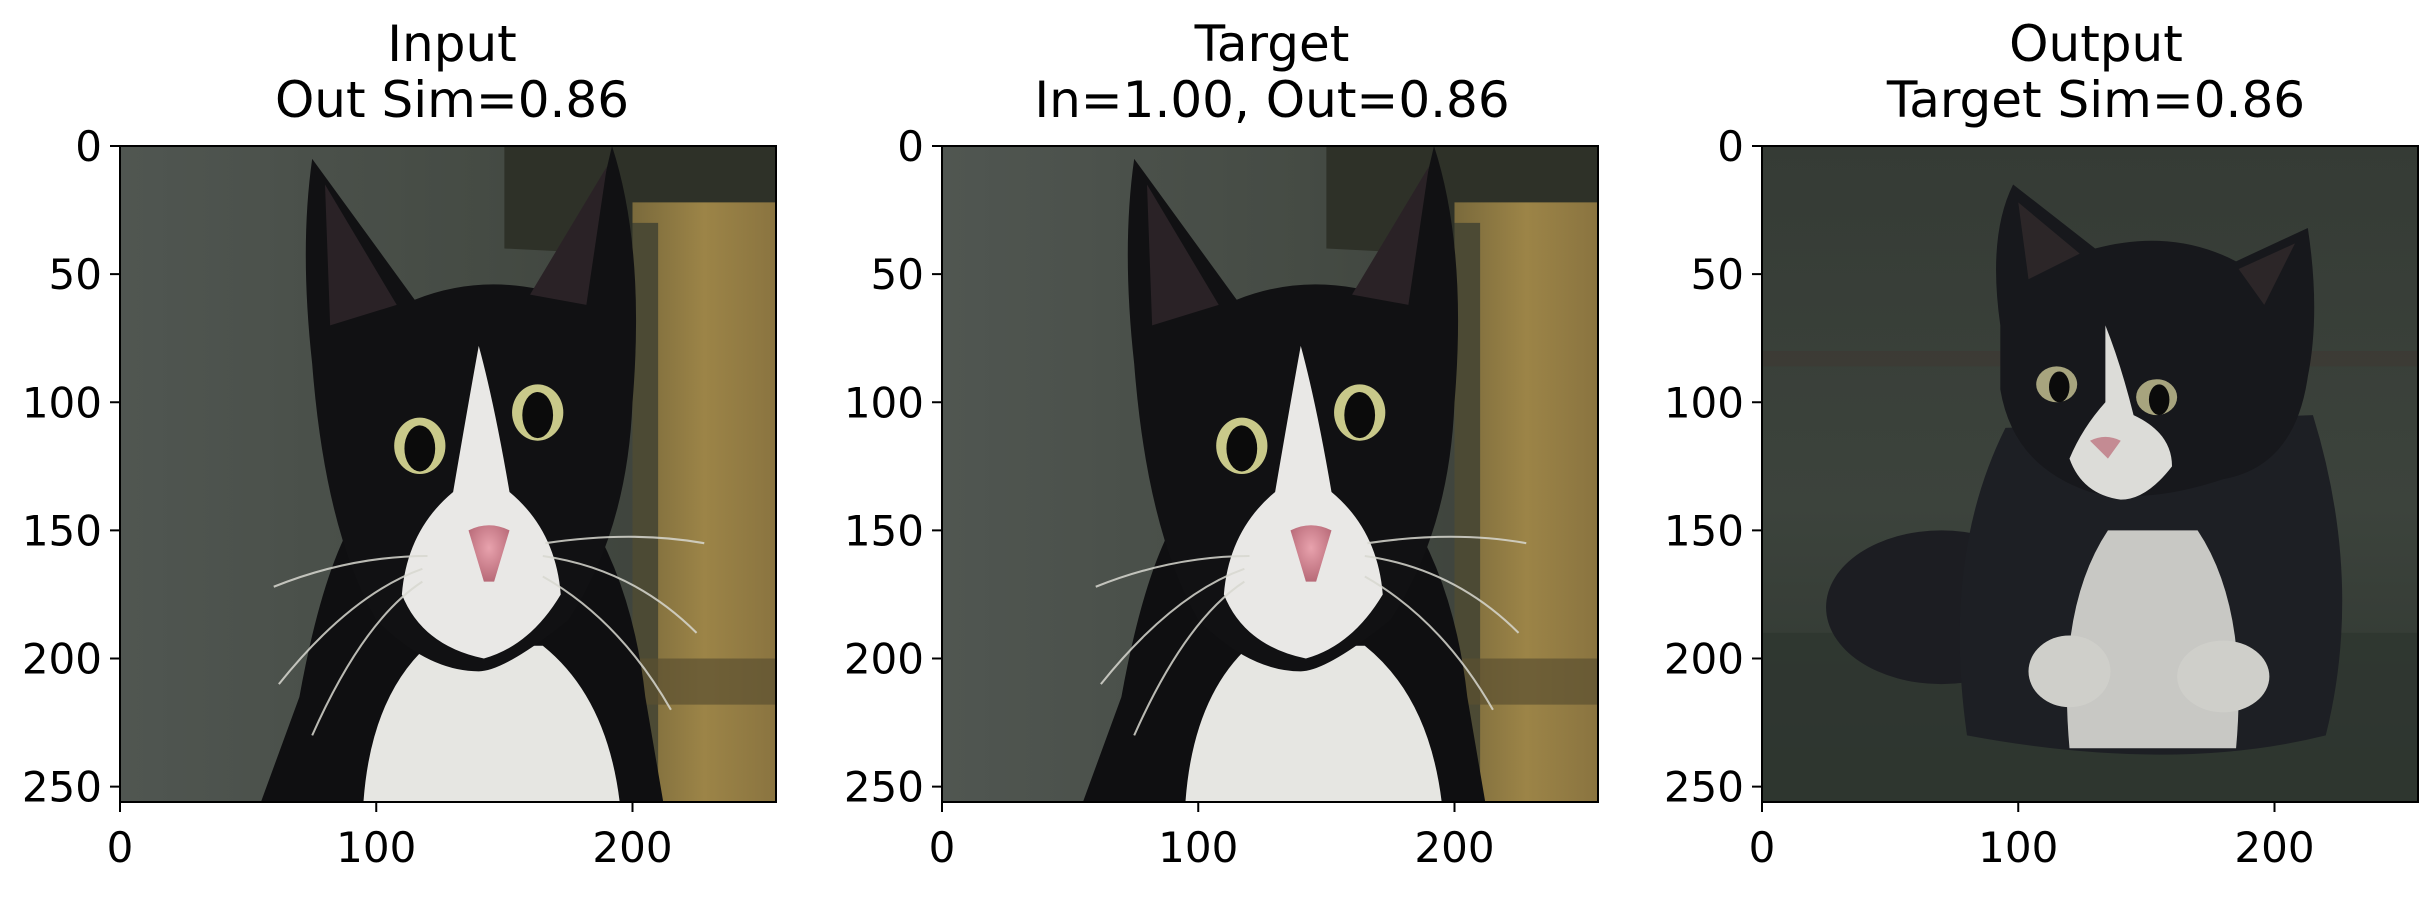 This screenshot has width=2430, height=910. I want to click on panel-title-output: Output Target Sim=0.86, so click(2088, 72).